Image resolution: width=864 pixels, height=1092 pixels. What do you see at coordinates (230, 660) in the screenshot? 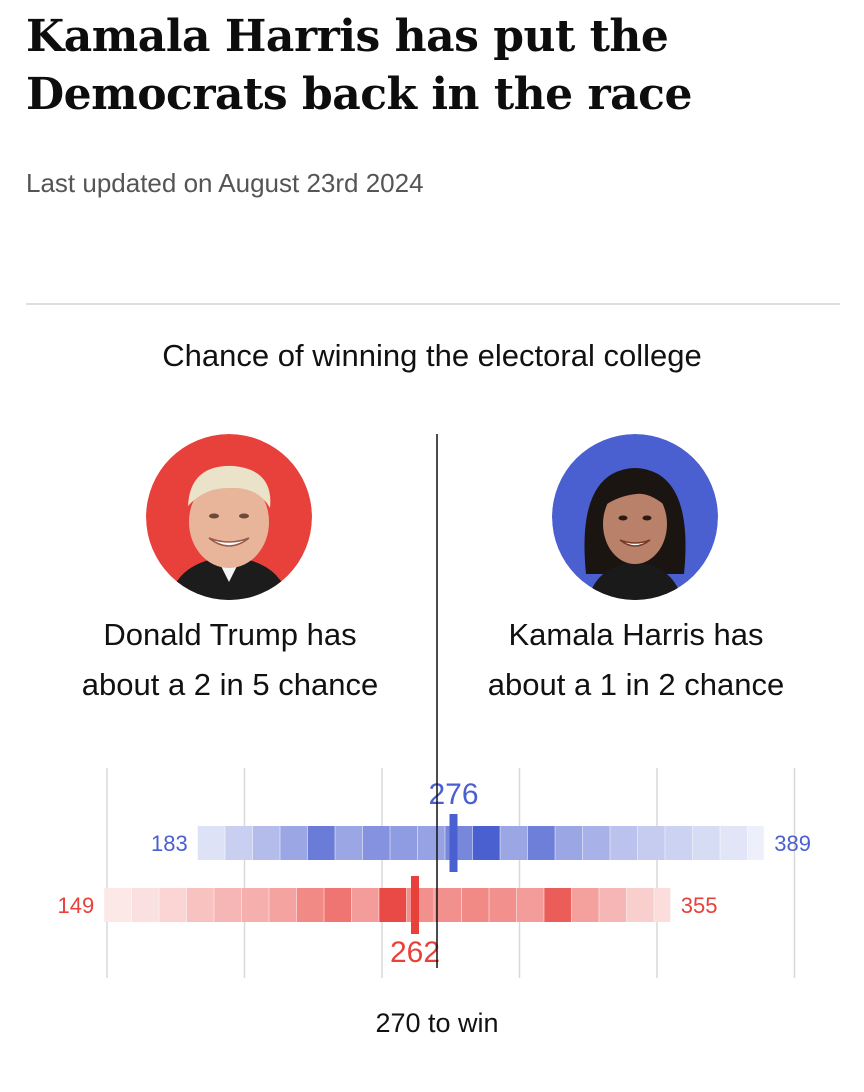
I see `trump-caption: Donald Trump has about a 2 in 5 chance` at bounding box center [230, 660].